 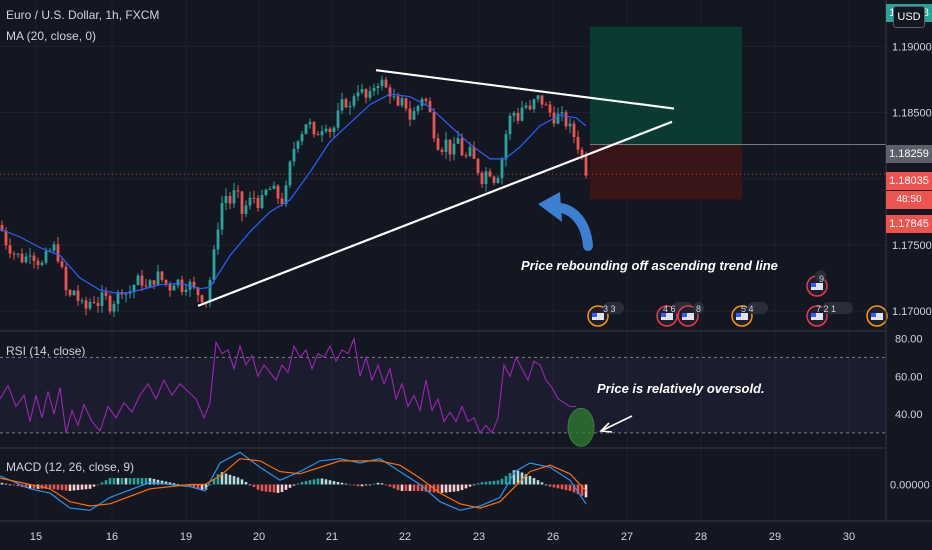 I want to click on time-tick-label: 26, so click(x=553, y=537).